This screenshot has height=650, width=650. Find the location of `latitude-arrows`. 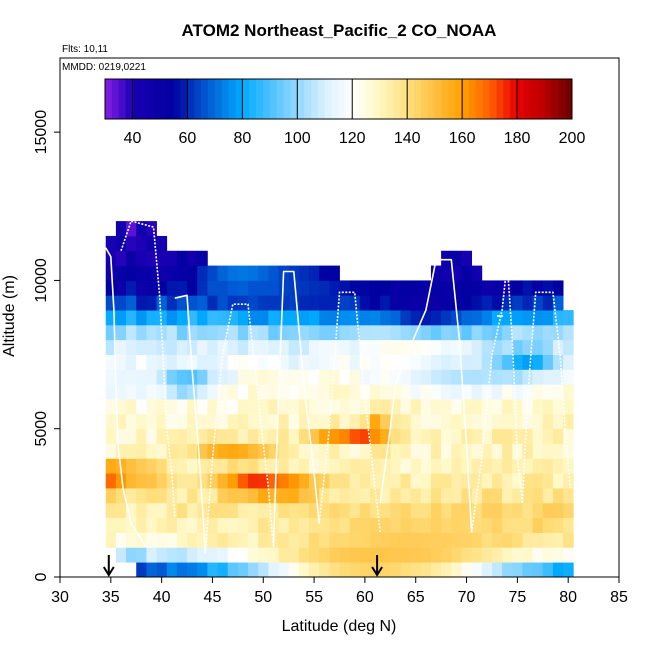

latitude-arrows is located at coordinates (242, 566).